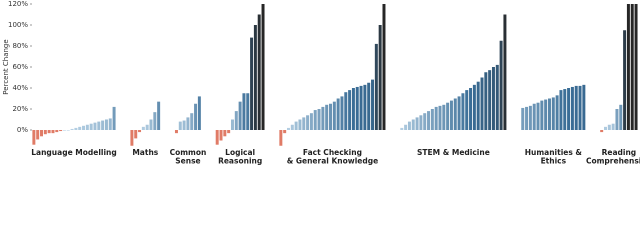 The width and height of the screenshot is (640, 240). What do you see at coordinates (20, 109) in the screenshot?
I see `y-tick-label: 20%` at bounding box center [20, 109].